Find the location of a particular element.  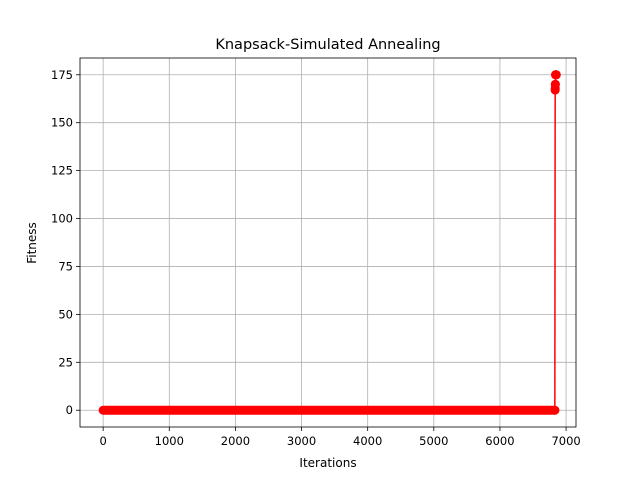

x-tick-label: 1000 is located at coordinates (169, 441).